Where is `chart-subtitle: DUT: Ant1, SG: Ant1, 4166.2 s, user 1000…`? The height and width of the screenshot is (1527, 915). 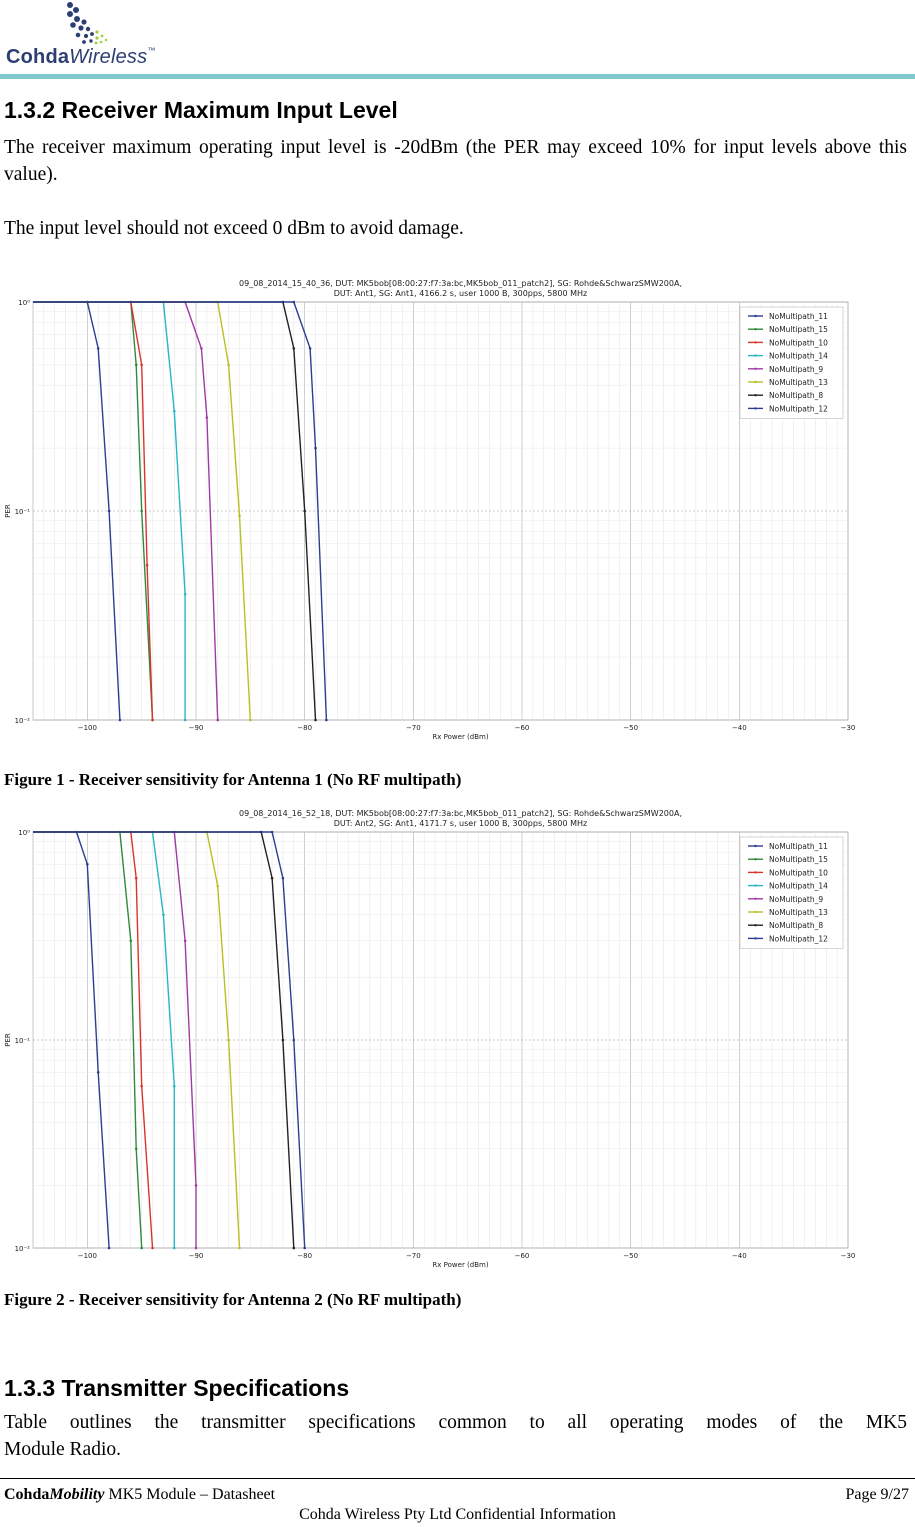 chart-subtitle: DUT: Ant1, SG: Ant1, 4166.2 s, user 1000… is located at coordinates (460, 293).